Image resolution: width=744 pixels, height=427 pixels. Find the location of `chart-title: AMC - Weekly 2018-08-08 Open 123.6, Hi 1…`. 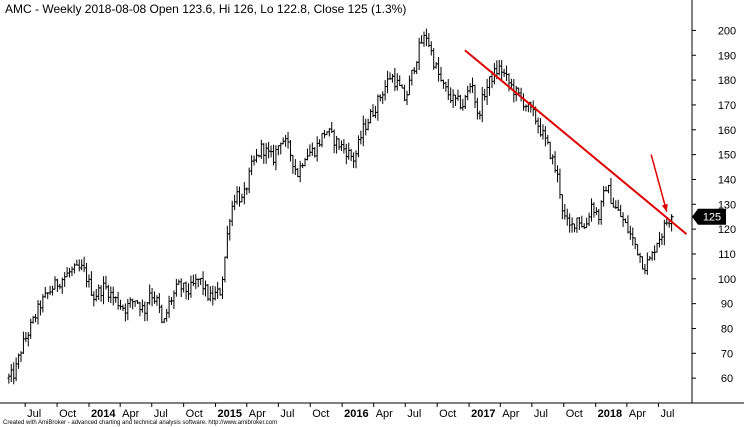

chart-title: AMC - Weekly 2018-08-08 Open 123.6, Hi 1… is located at coordinates (205, 9).